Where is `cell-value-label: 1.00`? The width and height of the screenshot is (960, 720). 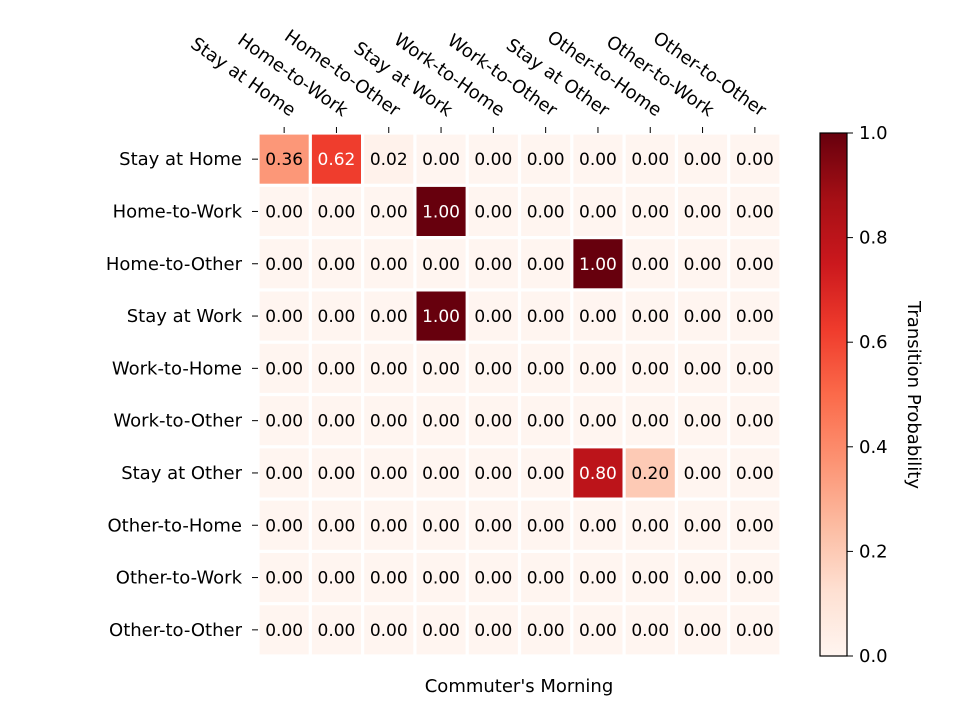
cell-value-label: 1.00 is located at coordinates (598, 265).